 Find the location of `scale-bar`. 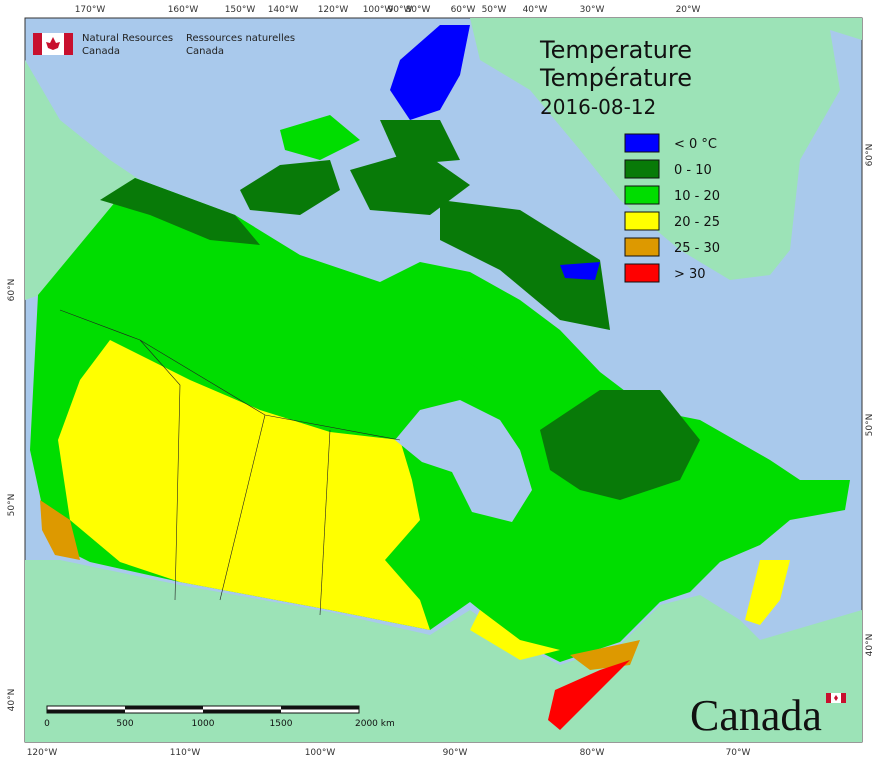

scale-bar is located at coordinates (203, 709).